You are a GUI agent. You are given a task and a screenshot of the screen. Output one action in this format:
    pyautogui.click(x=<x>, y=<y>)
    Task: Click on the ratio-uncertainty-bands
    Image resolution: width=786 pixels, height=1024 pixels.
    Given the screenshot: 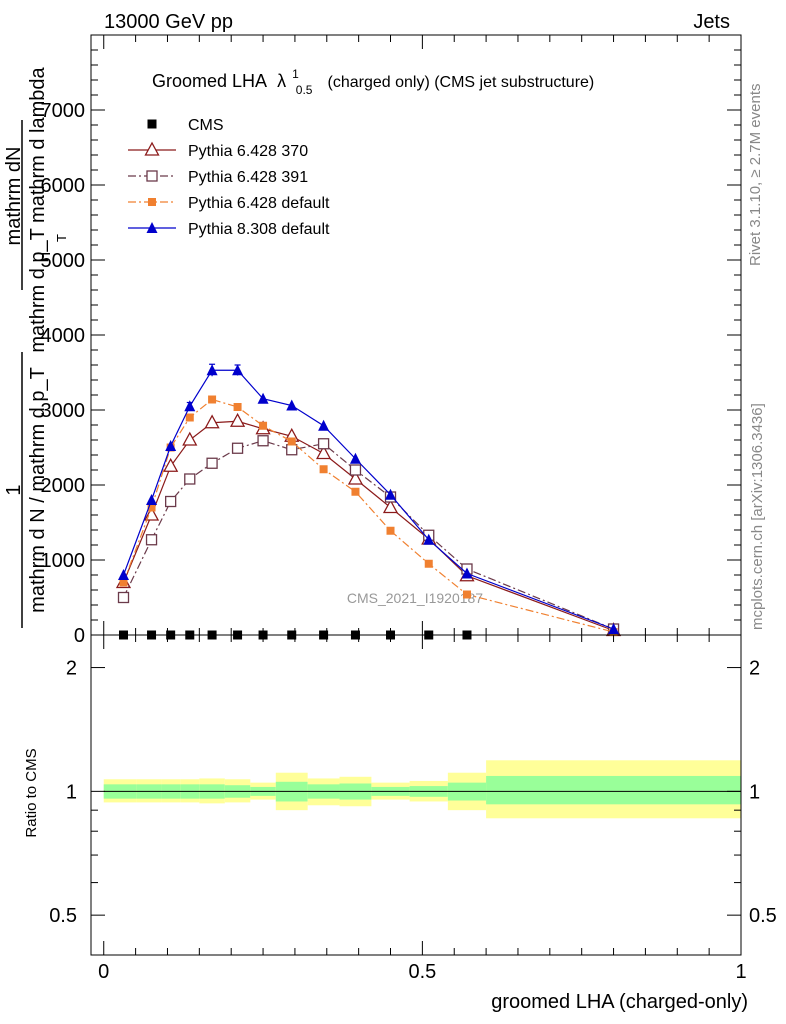 What is the action you would take?
    pyautogui.click(x=422, y=789)
    